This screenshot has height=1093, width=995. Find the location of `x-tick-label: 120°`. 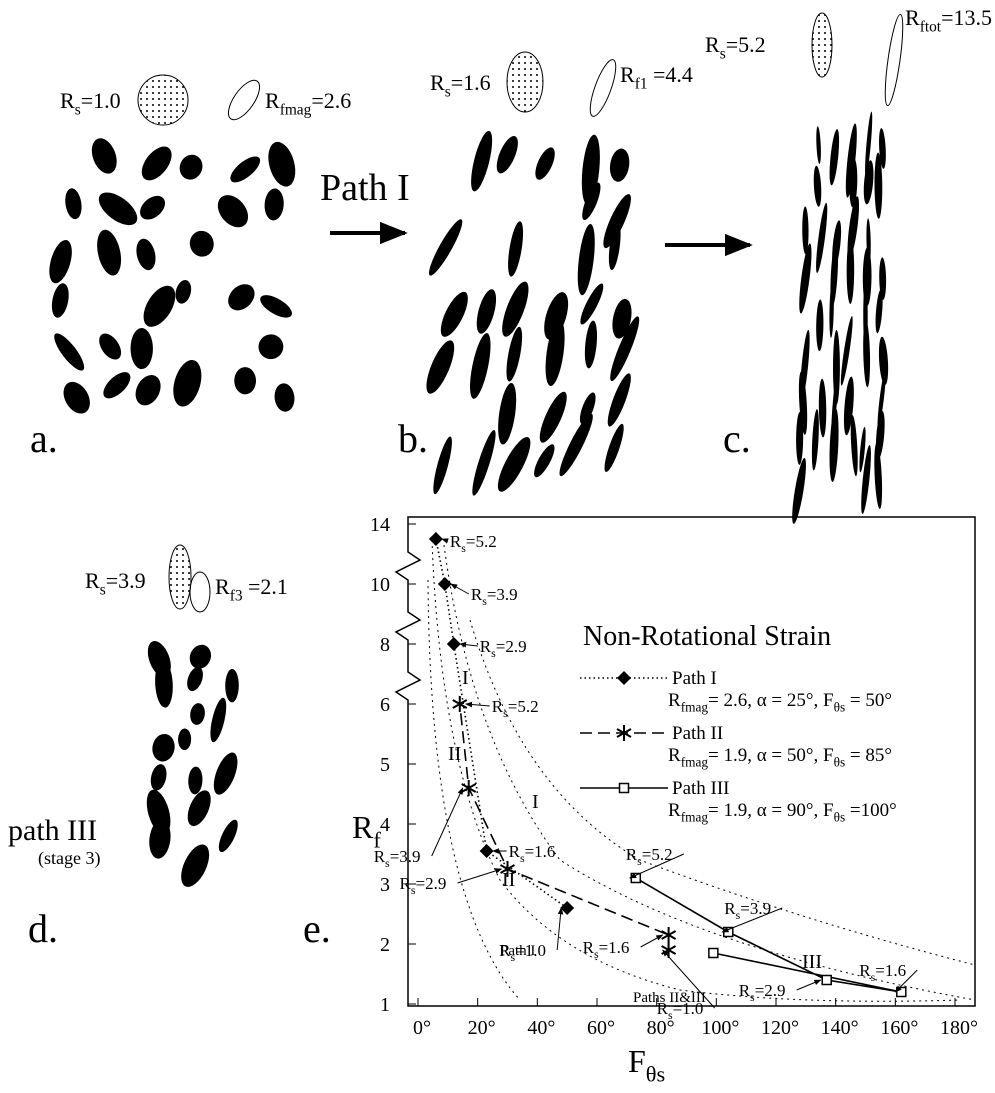

x-tick-label: 120° is located at coordinates (780, 1028).